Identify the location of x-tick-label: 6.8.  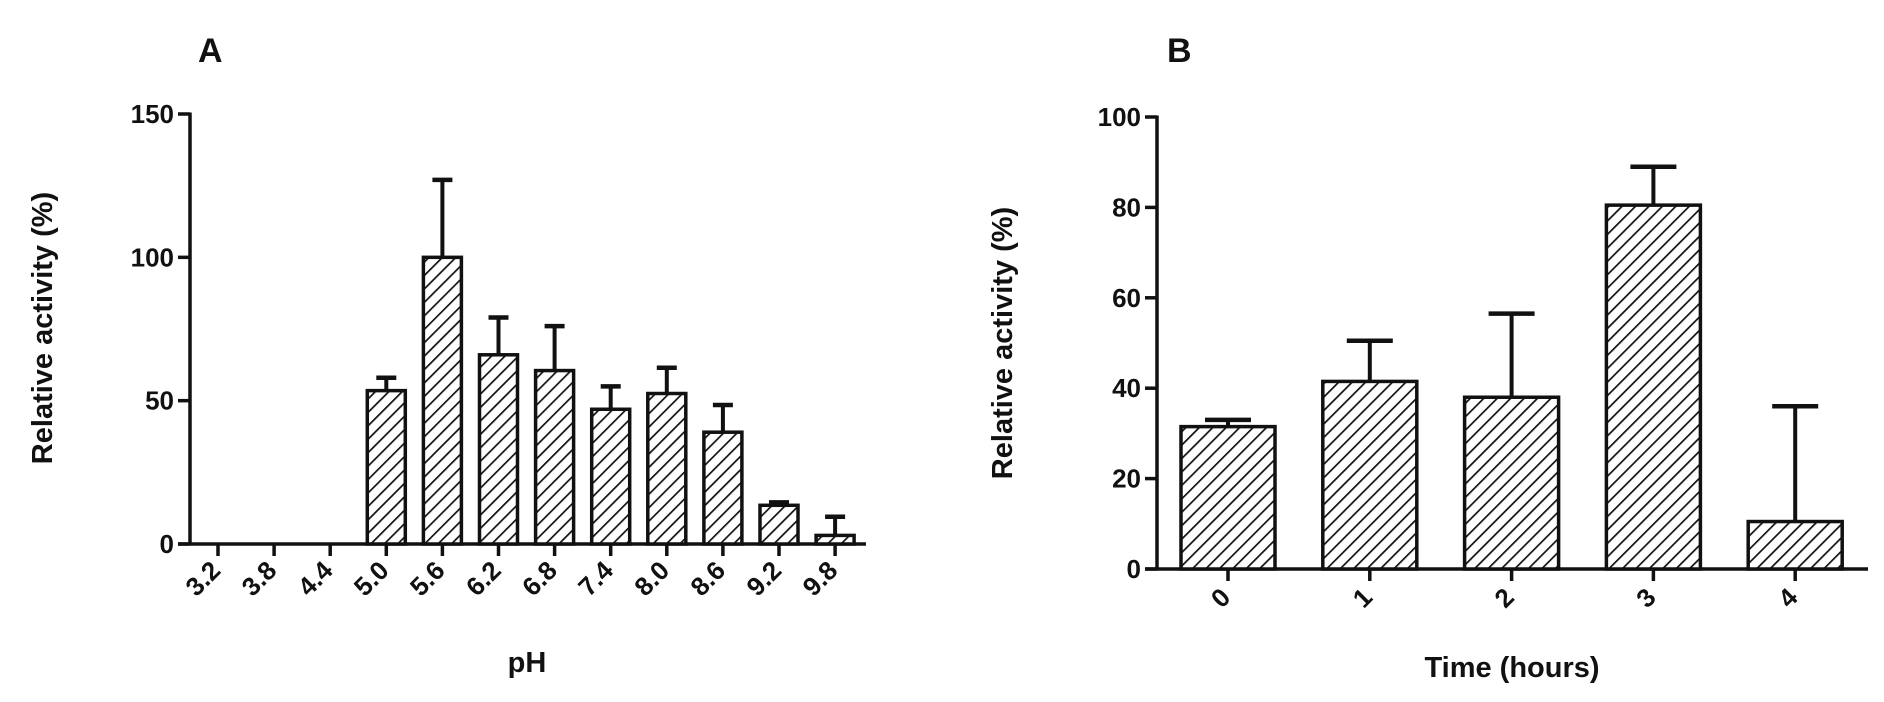
(539, 578).